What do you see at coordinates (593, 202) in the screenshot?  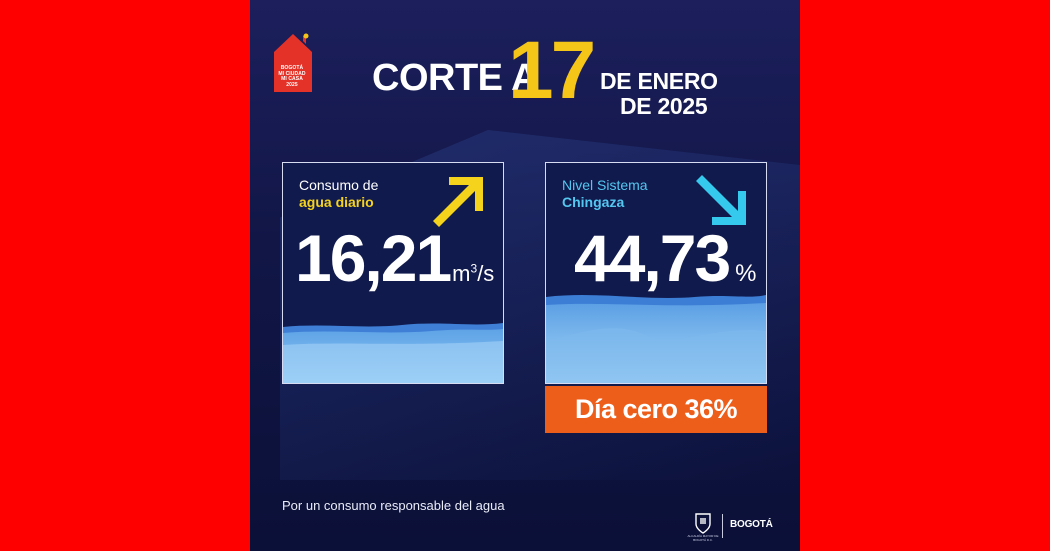 I see `nivel-label-line2: Chingaza` at bounding box center [593, 202].